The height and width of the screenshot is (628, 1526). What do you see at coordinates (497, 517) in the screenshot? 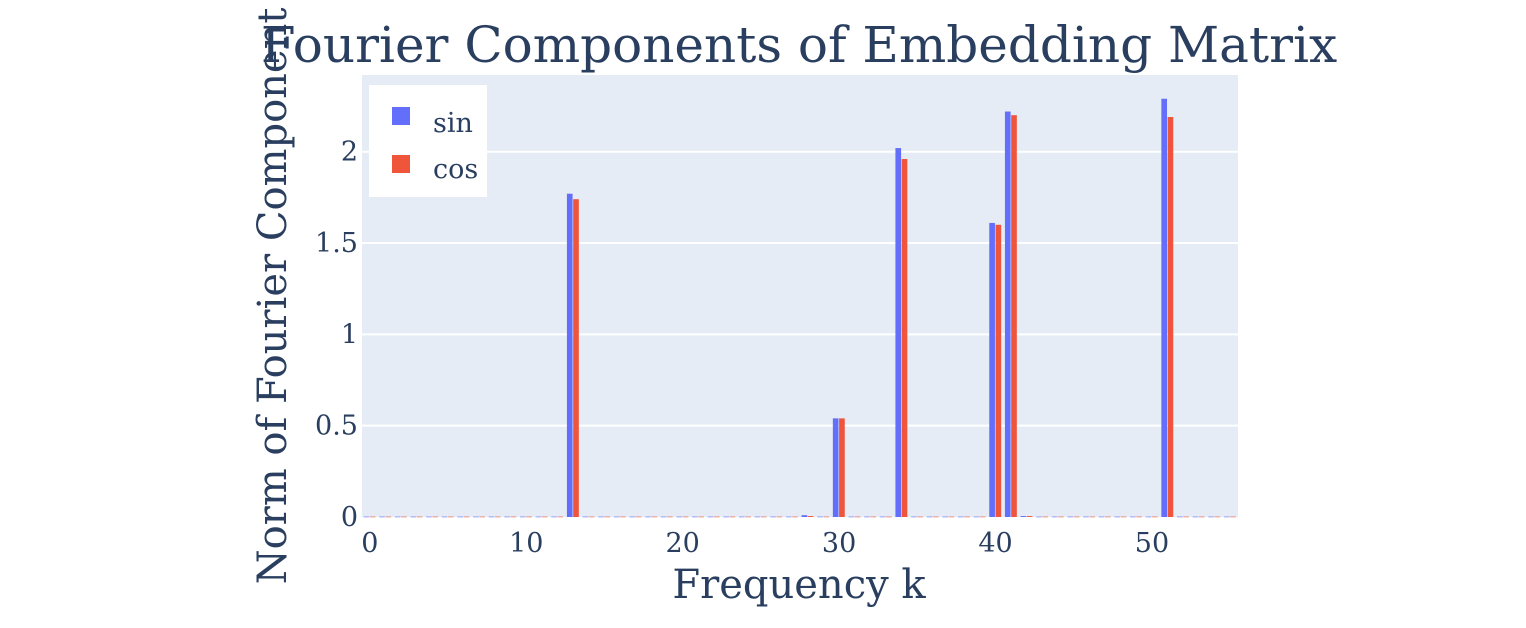
I see `bar-cos-k8` at bounding box center [497, 517].